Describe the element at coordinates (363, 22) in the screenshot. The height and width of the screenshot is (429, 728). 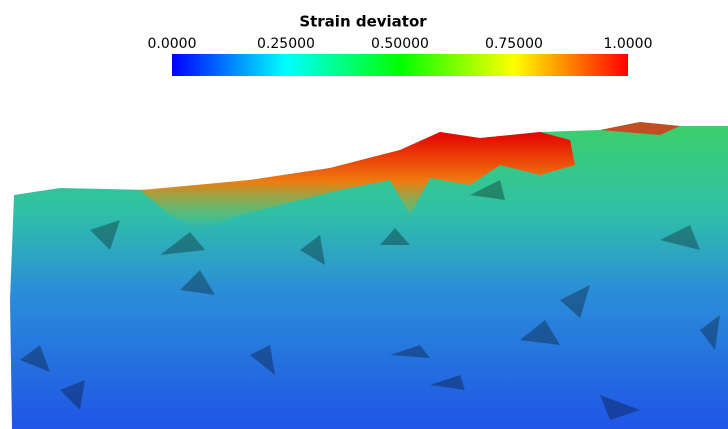
I see `colorbar-title: Strain deviator` at that location.